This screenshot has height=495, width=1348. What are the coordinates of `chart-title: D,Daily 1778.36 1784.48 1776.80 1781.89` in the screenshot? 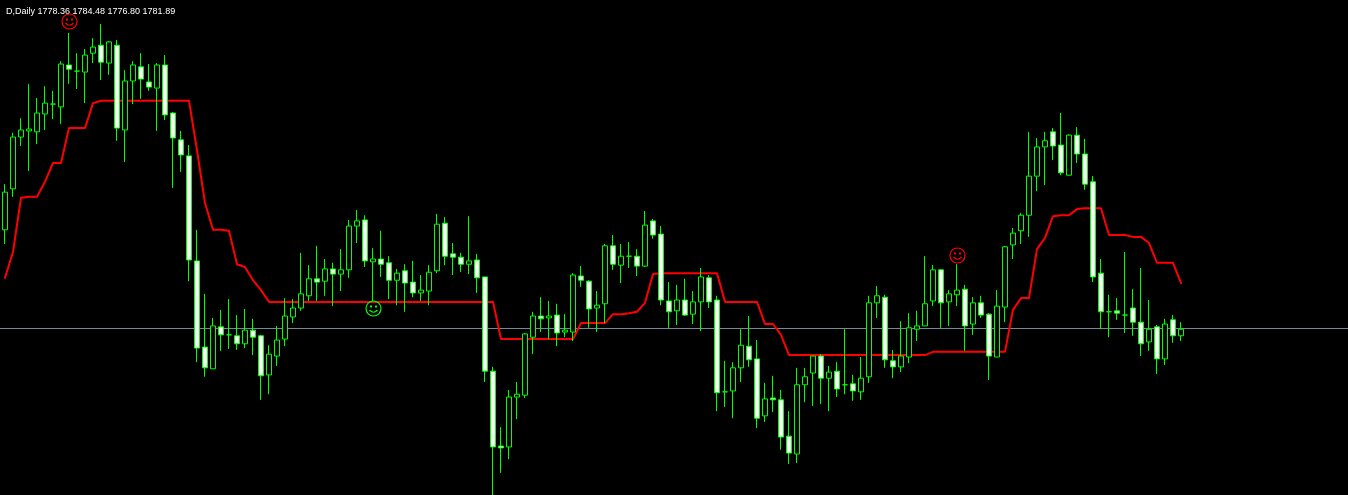 It's located at (91, 10).